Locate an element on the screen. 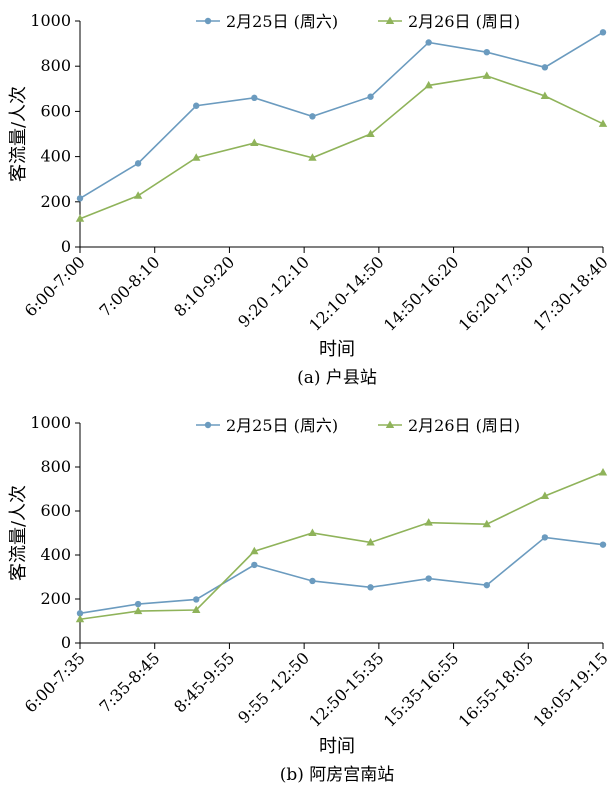  x-tick-label: 6:00-7:00 is located at coordinates (55, 286).